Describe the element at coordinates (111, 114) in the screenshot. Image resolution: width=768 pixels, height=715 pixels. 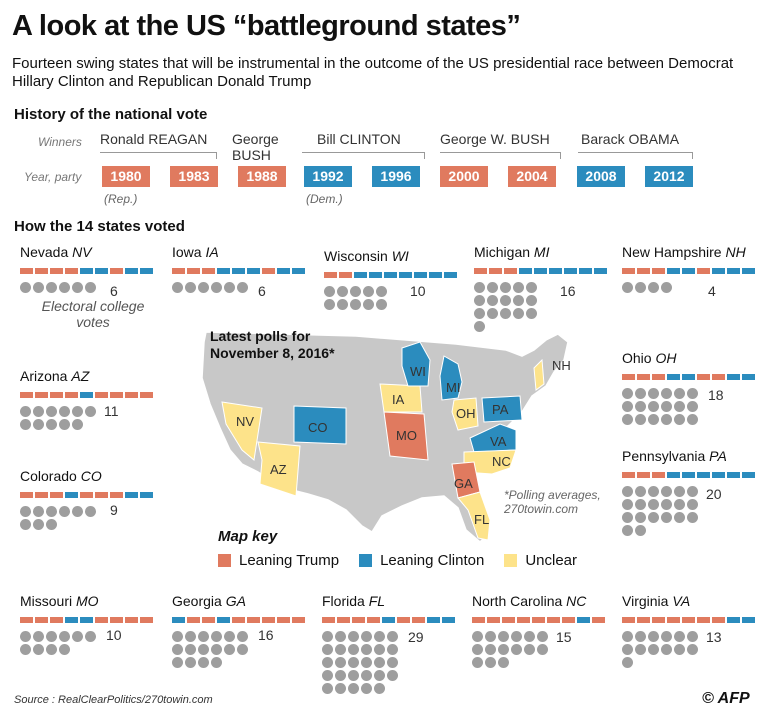
I see `history-heading: History of the national vote` at that location.